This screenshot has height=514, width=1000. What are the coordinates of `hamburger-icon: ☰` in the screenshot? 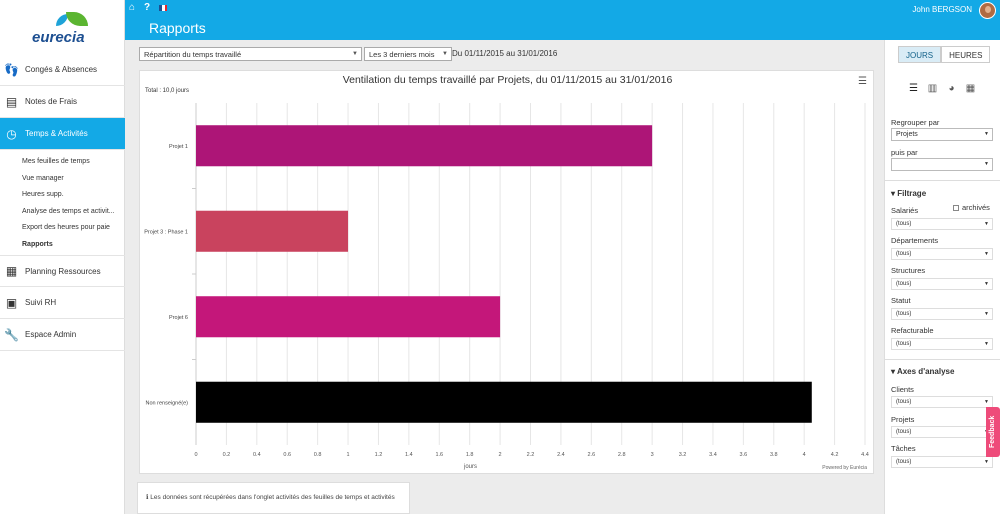 It's located at (862, 81).